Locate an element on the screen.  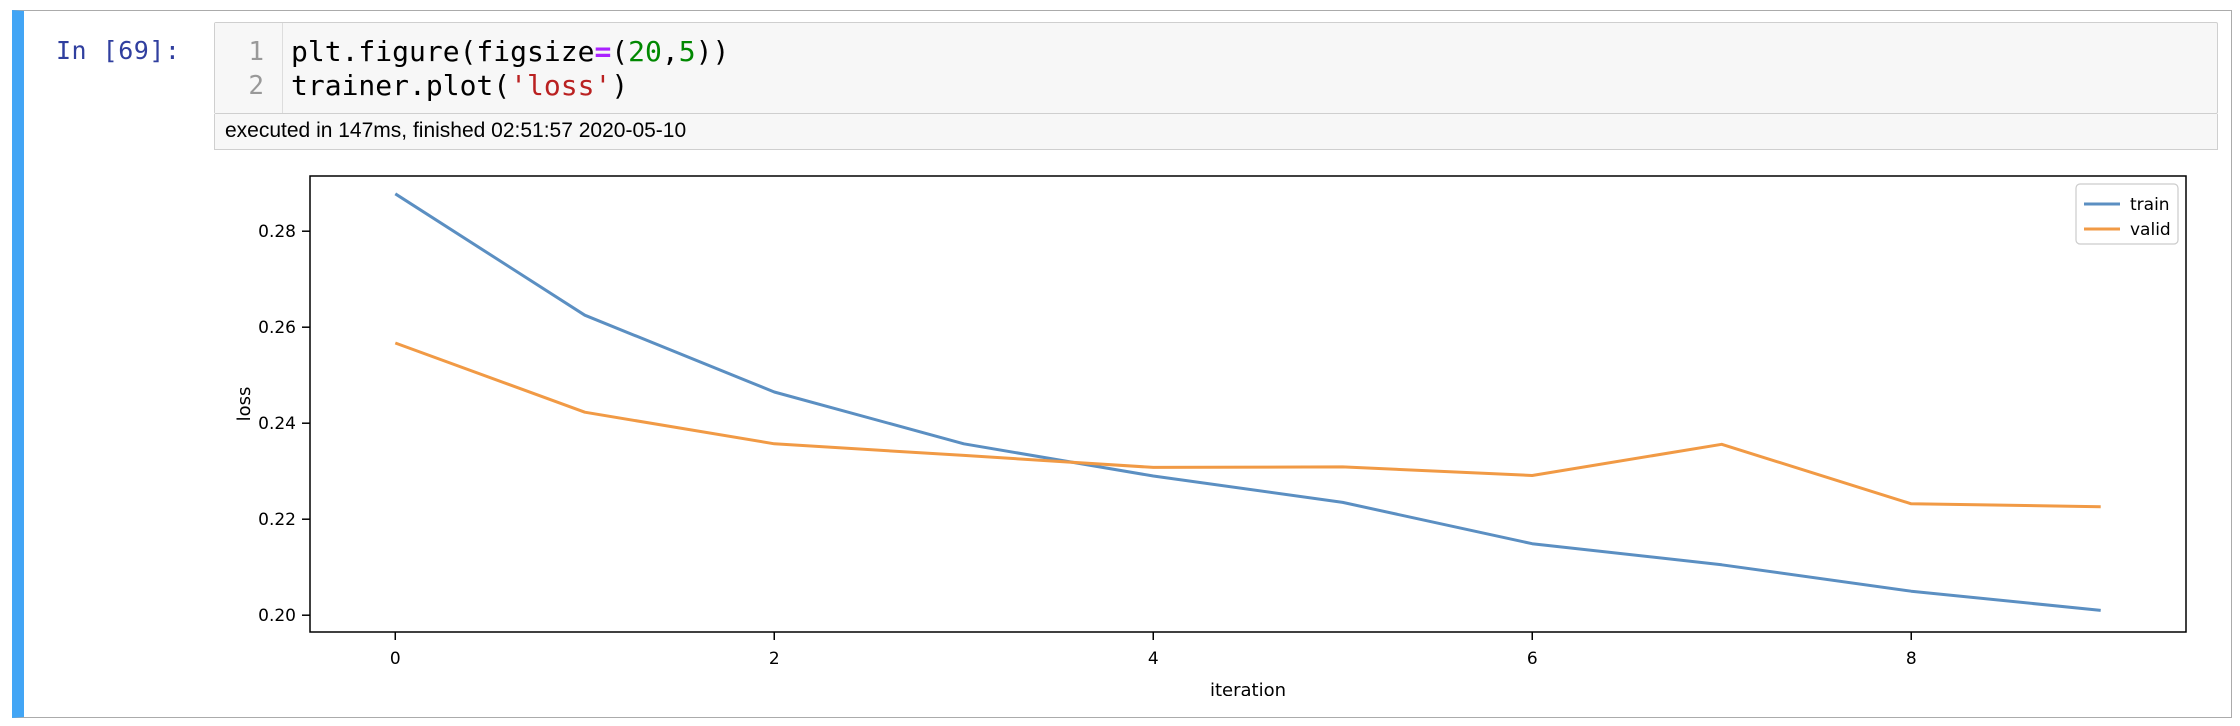
y-tick-label: 0.24 is located at coordinates (277, 424).